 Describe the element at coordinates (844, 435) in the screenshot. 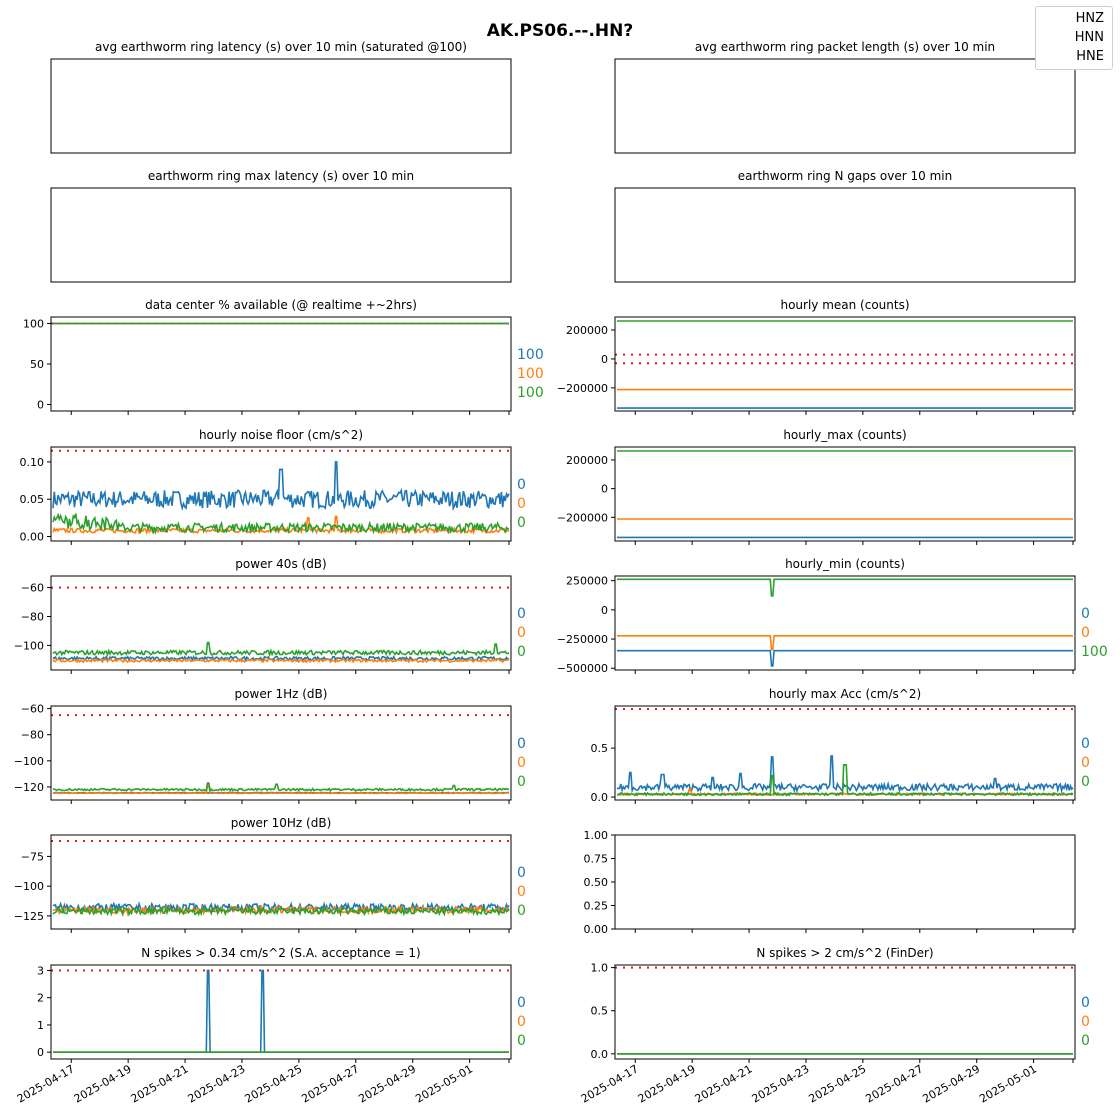

I see `chart-title: hourly_max (counts)` at that location.